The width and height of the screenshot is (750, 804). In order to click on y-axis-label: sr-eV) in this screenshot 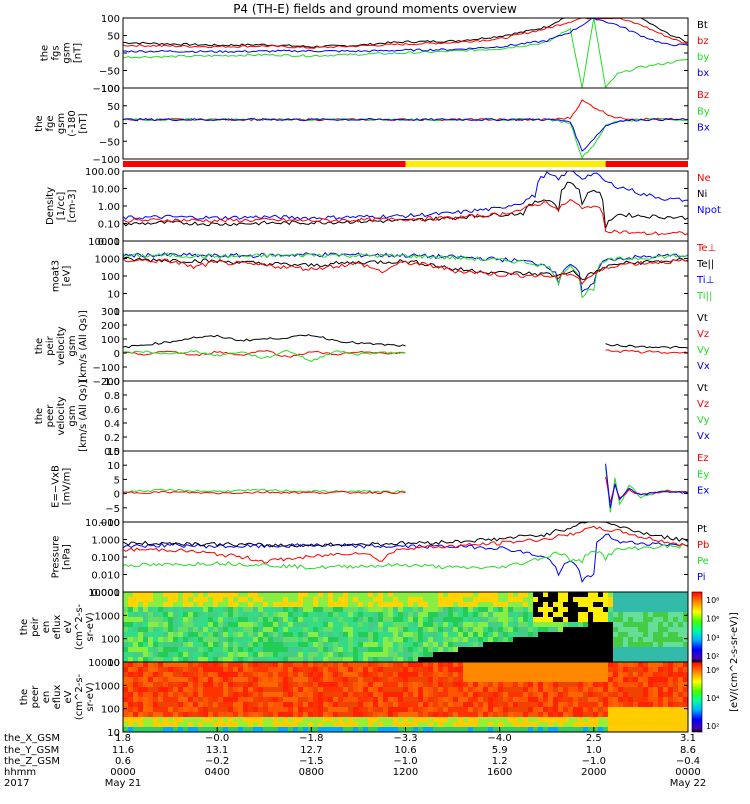, I will do `click(90, 626)`.